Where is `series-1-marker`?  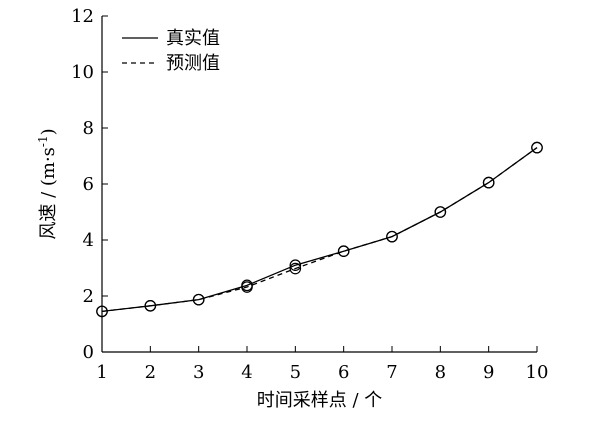
series-1-marker is located at coordinates (295, 265).